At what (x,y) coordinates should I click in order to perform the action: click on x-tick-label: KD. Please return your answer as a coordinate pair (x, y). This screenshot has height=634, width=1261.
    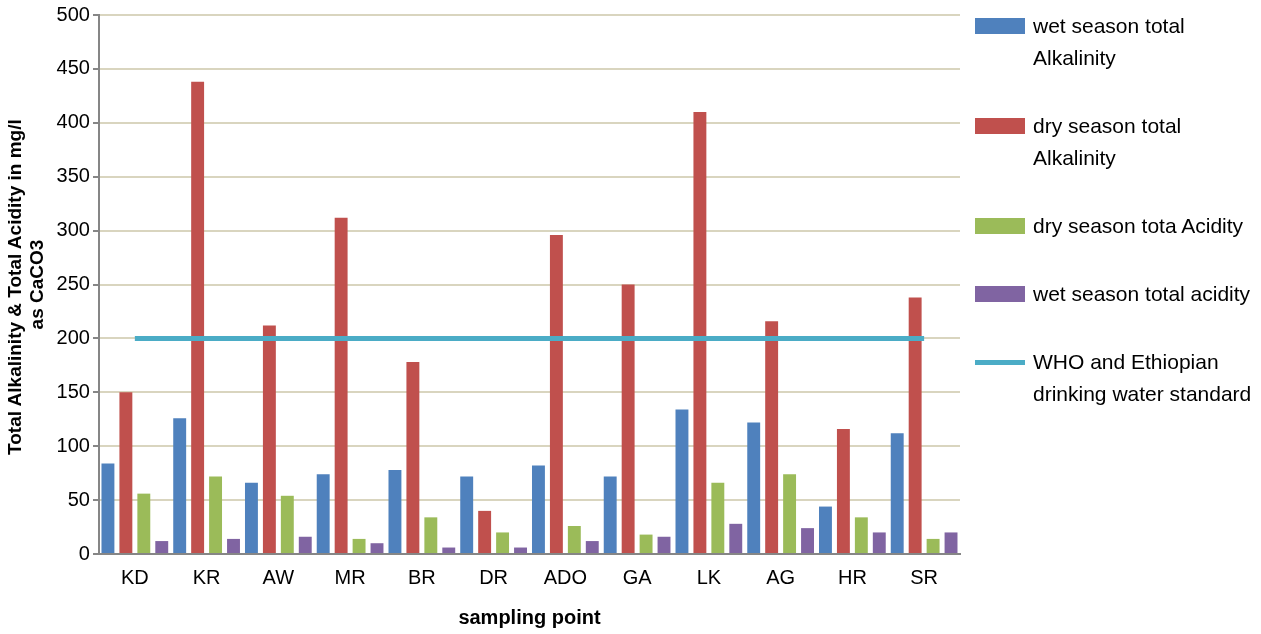
    Looking at the image, I should click on (134, 576).